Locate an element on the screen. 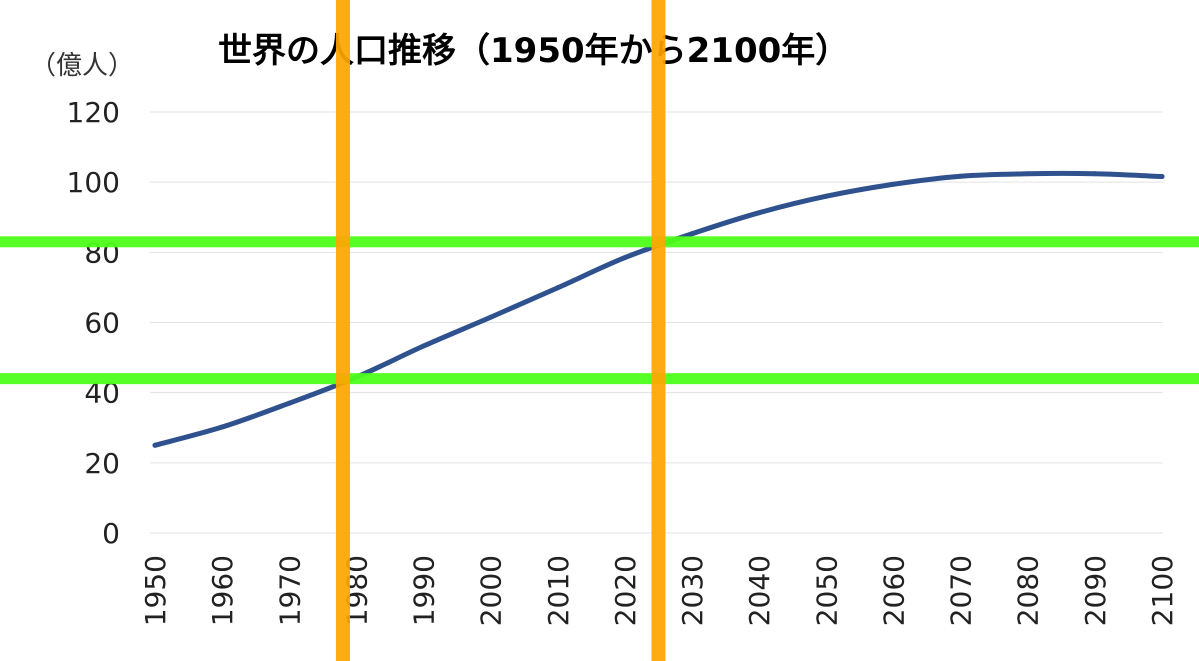 This screenshot has width=1199, height=661. x-tick-label: 2020 is located at coordinates (625, 590).